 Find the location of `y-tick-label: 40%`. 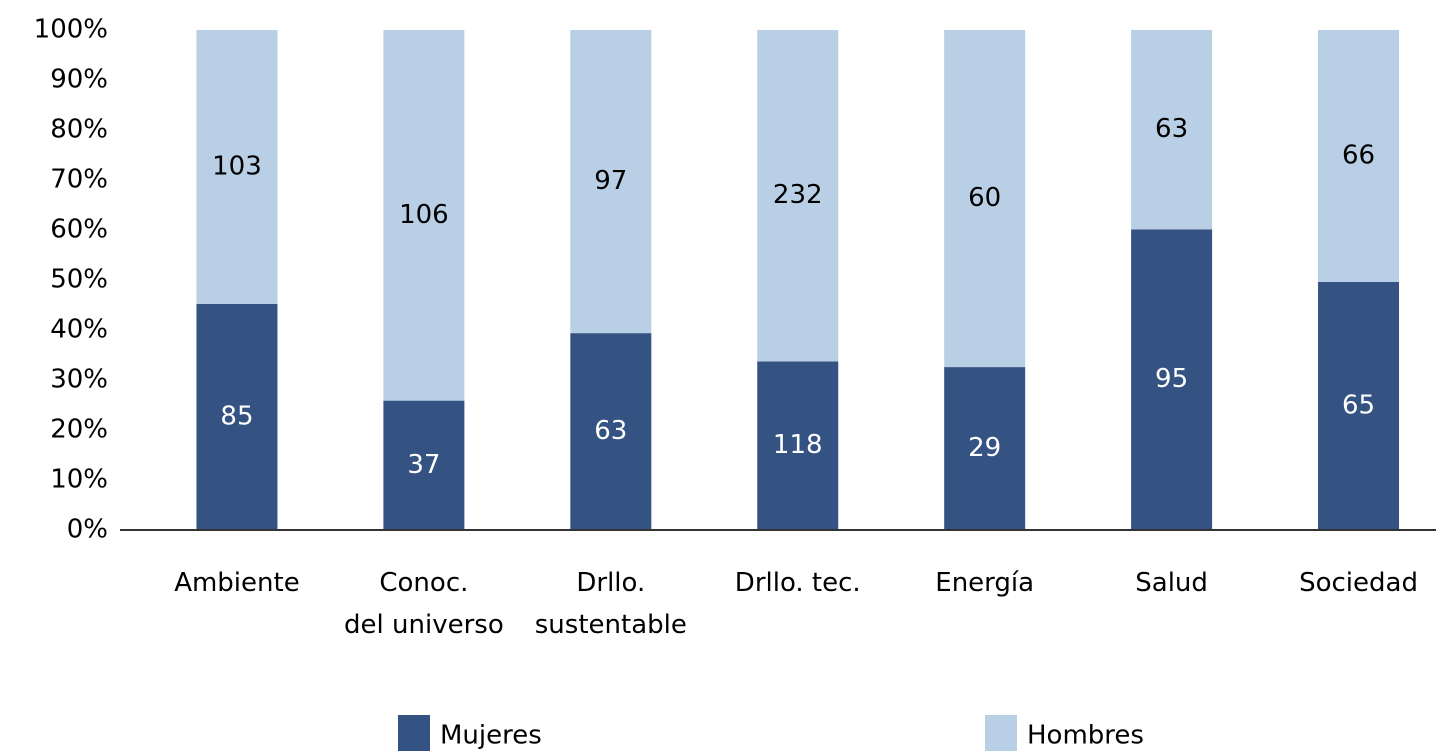

y-tick-label: 40% is located at coordinates (79, 330).